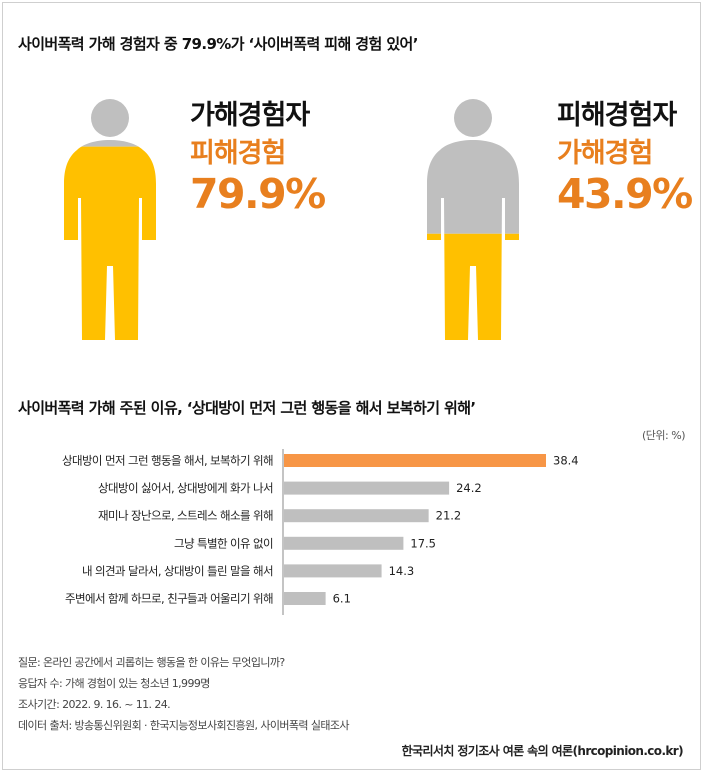 The width and height of the screenshot is (705, 774). I want to click on bar-category-label: 내 의견과 달라서, 상대방이 틀린 말을 해서, so click(177, 571).